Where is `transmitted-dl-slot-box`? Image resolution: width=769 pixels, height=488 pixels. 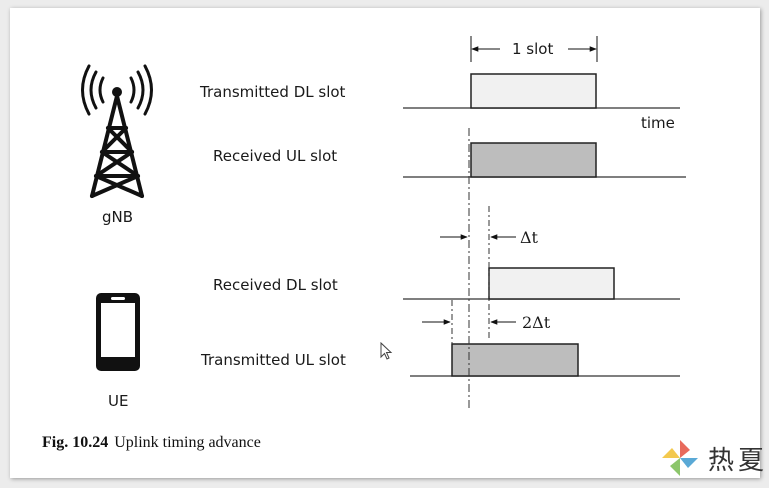
transmitted-dl-slot-box is located at coordinates (533, 91).